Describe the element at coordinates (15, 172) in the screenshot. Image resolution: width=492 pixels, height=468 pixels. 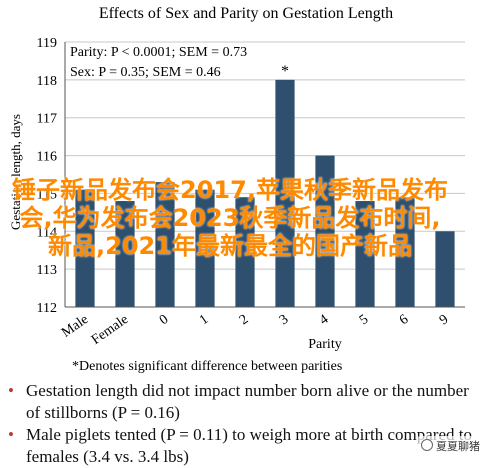
I see `y-axis-label: Gestation length, days` at that location.